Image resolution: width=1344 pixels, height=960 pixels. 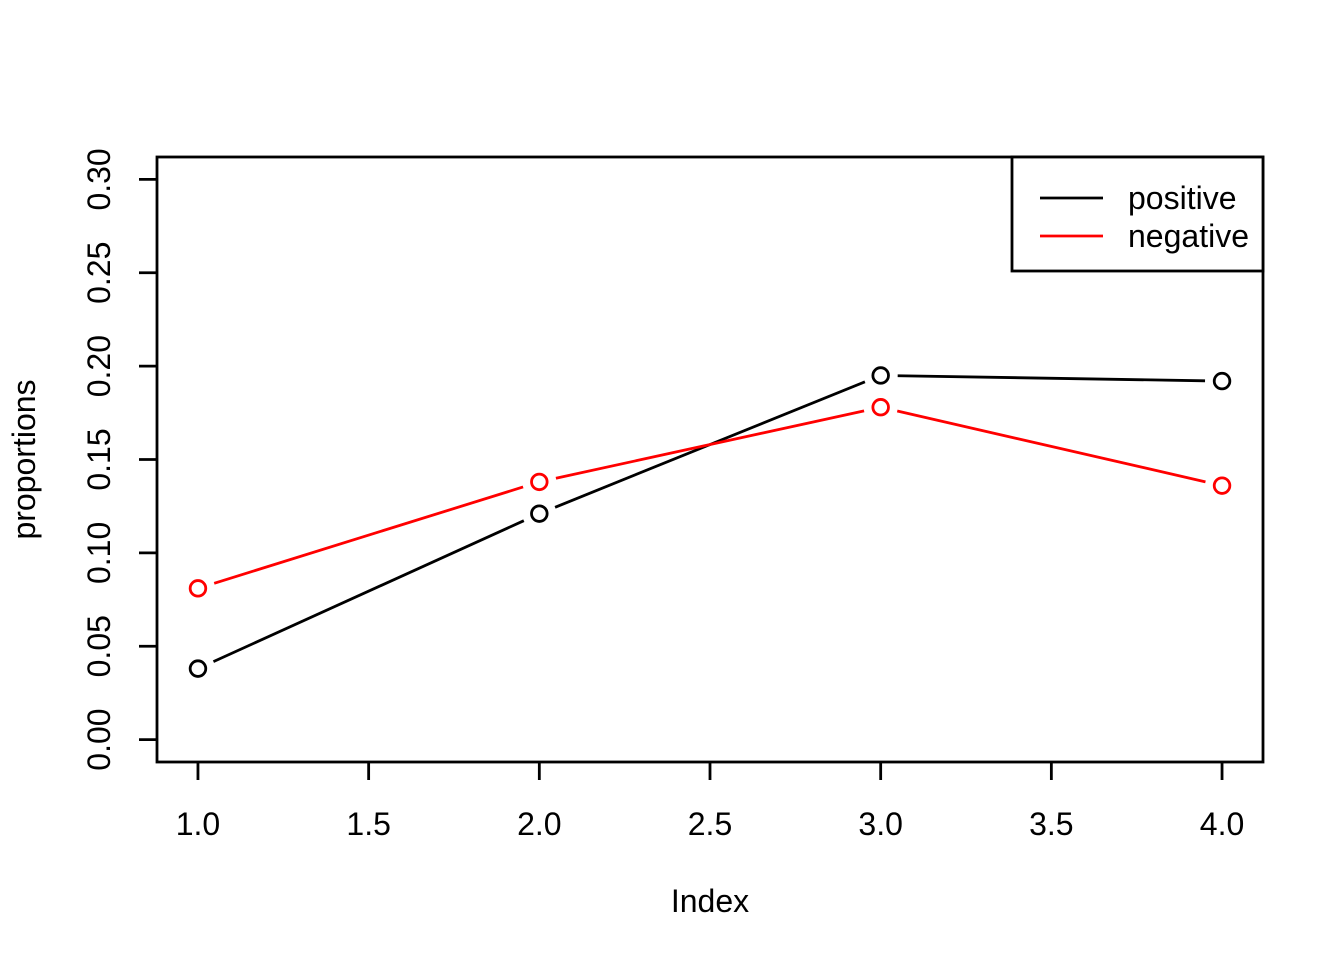 I want to click on y-tick-label: 0.10, so click(x=99, y=553).